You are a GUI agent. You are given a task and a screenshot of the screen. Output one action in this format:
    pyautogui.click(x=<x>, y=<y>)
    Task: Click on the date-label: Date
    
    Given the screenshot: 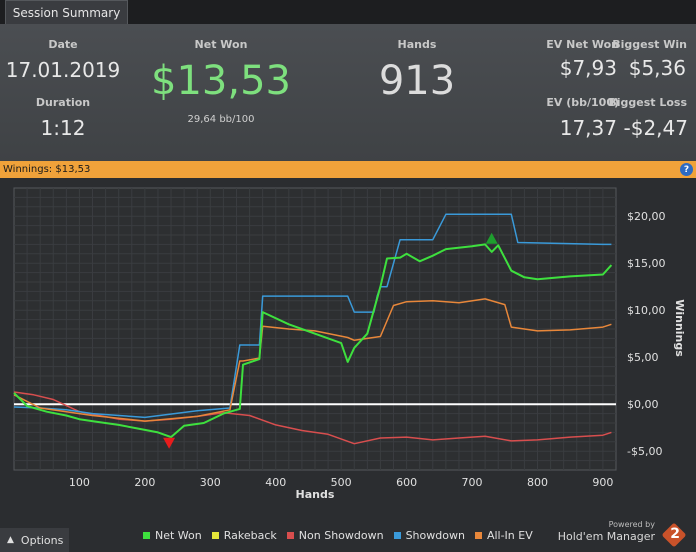 What is the action you would take?
    pyautogui.click(x=63, y=44)
    